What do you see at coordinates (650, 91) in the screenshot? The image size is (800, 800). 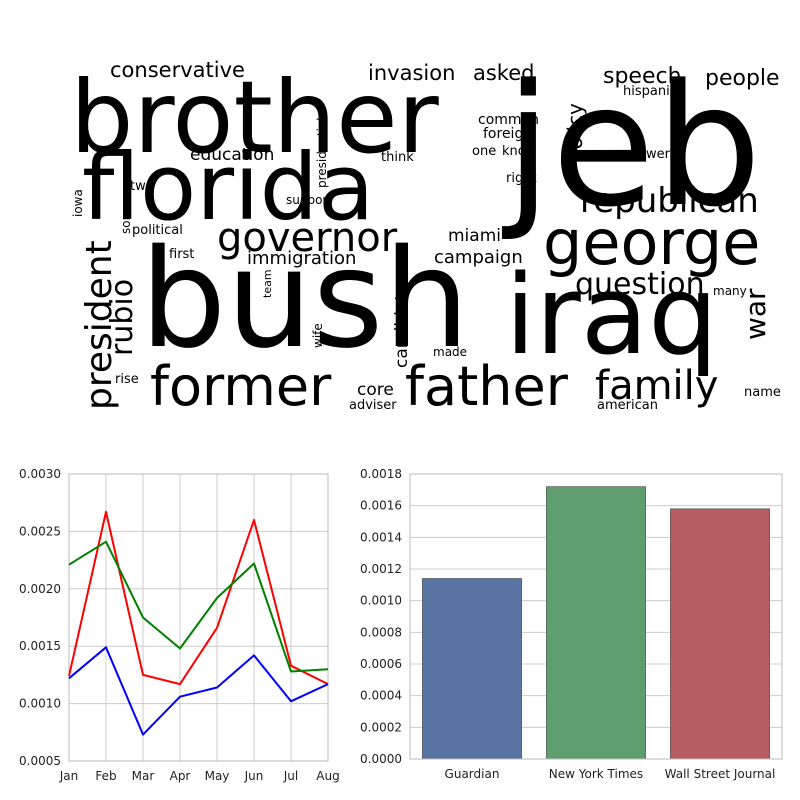 I see `word-hispanic: hispanic` at bounding box center [650, 91].